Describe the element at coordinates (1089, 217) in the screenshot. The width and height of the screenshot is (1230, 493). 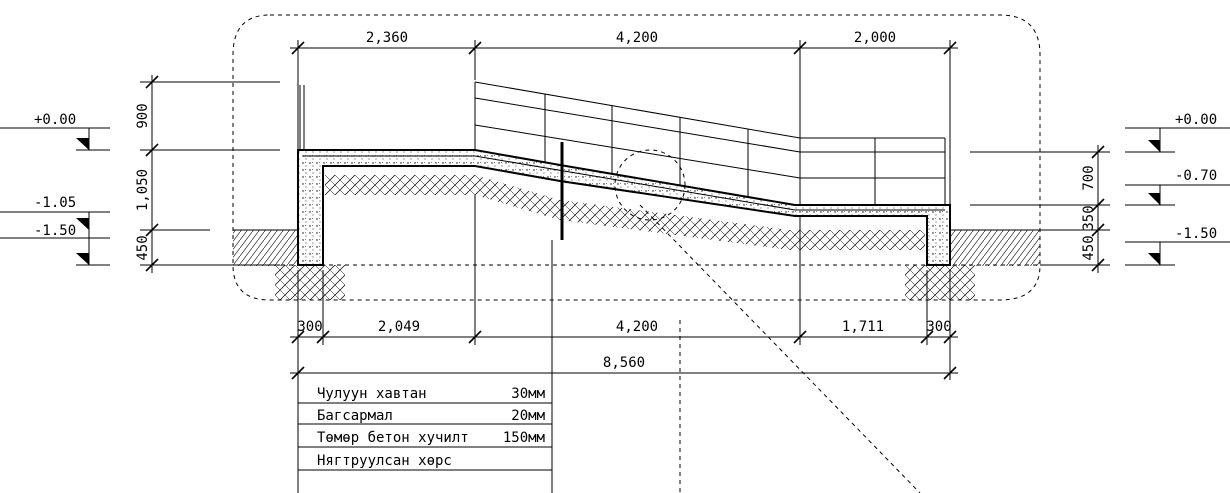
I see `dim-right-2: 350` at that location.